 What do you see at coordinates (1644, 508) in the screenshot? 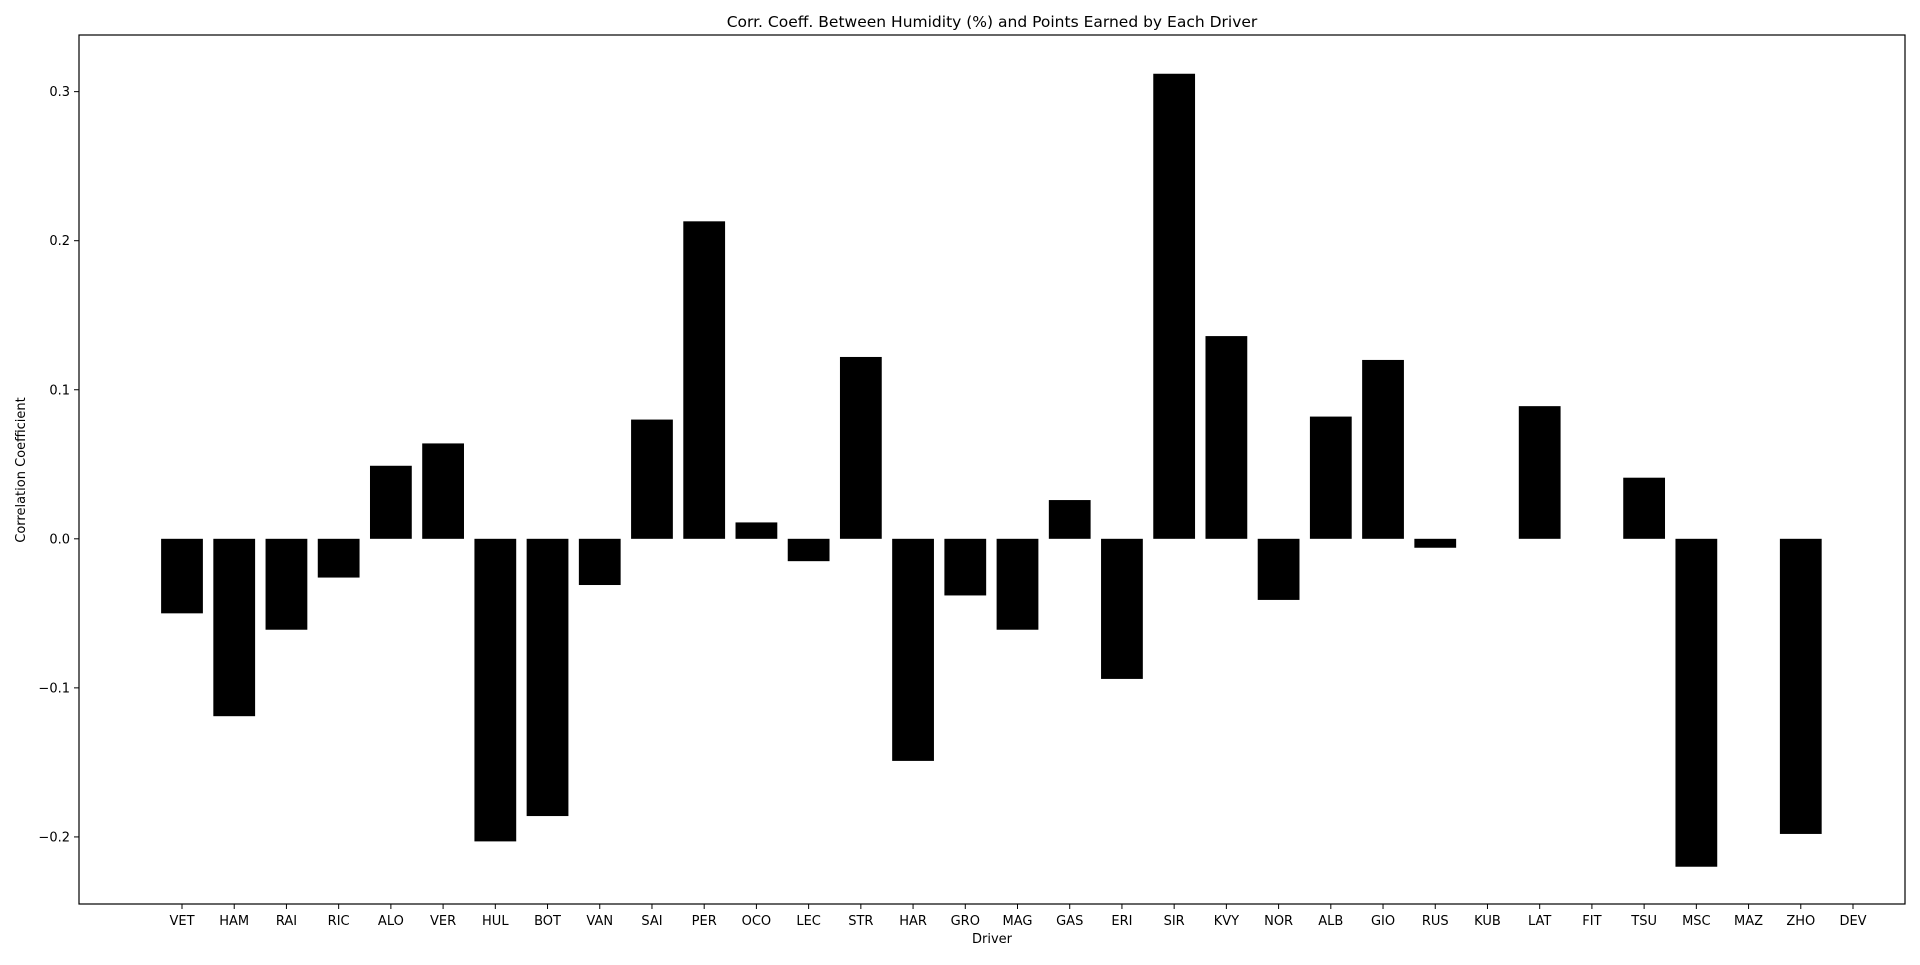
I see `bar-tsu` at bounding box center [1644, 508].